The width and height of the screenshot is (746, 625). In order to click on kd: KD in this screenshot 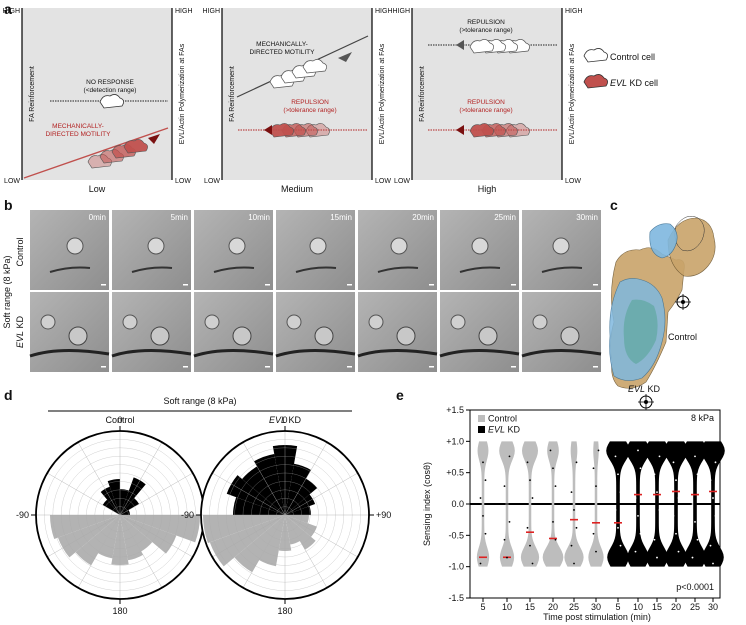, I will do `click(295, 420)`.